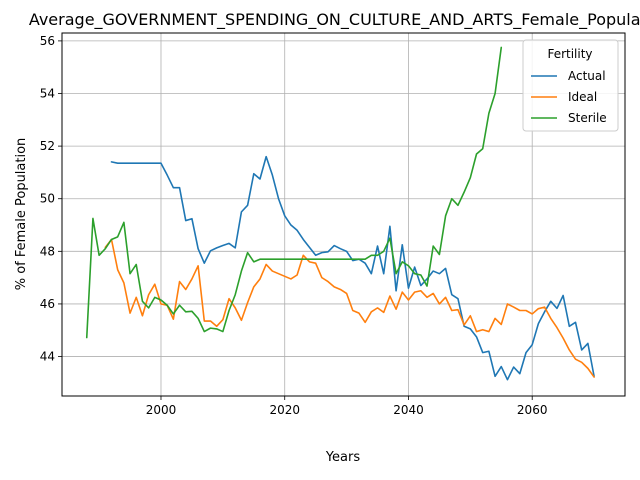  I want to click on x-tick-label: 2020, so click(284, 410).